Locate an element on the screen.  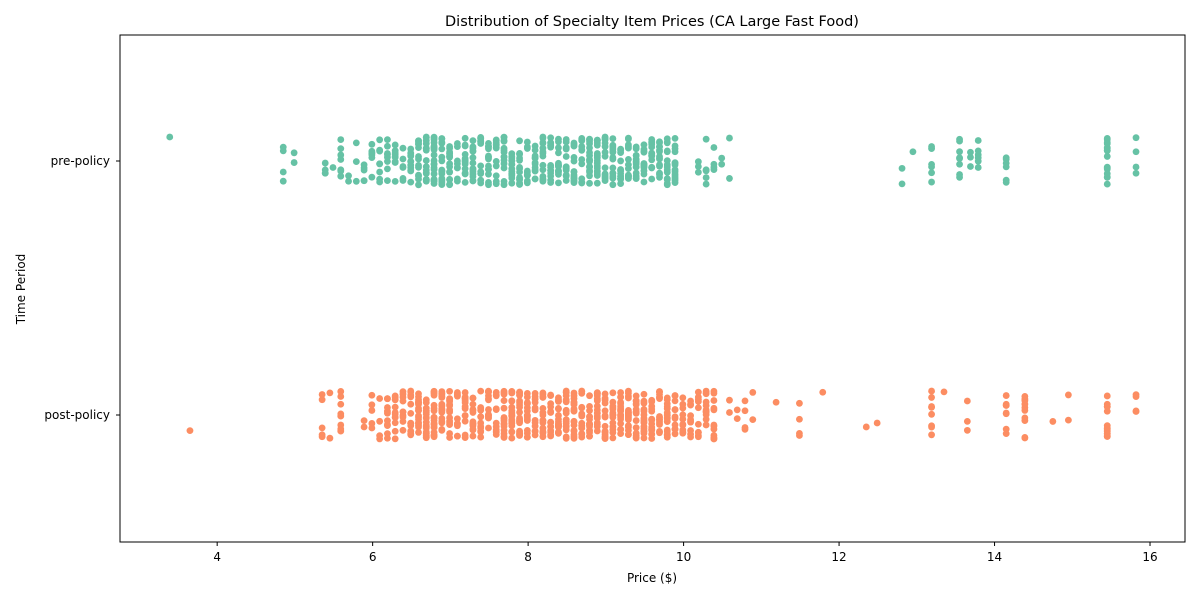
x-tick-label: 4 is located at coordinates (217, 557).